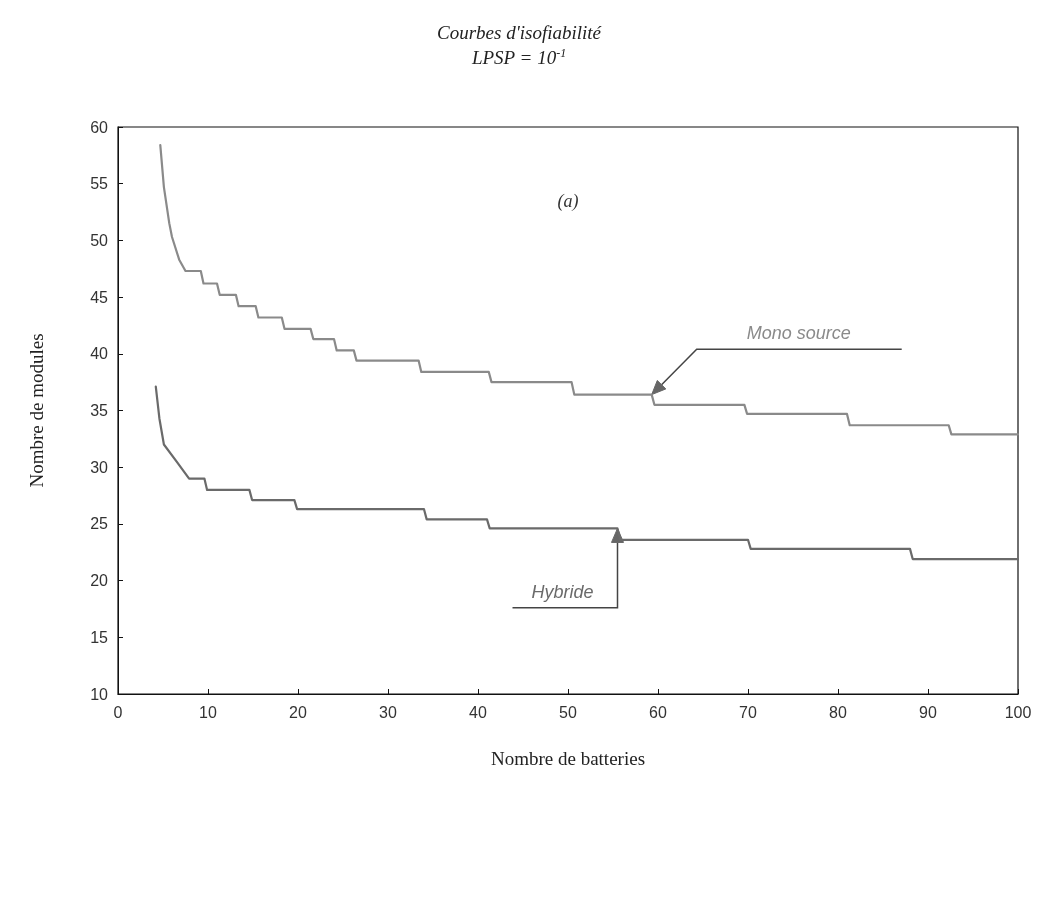  What do you see at coordinates (99, 581) in the screenshot?
I see `y-tick-label: 20` at bounding box center [99, 581].